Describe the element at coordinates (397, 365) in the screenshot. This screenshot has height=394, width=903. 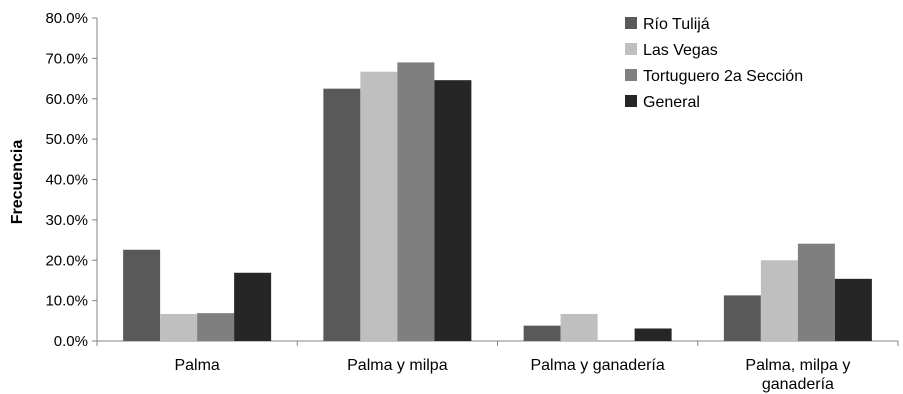
I see `x-tick-label: Palma y milpa` at that location.